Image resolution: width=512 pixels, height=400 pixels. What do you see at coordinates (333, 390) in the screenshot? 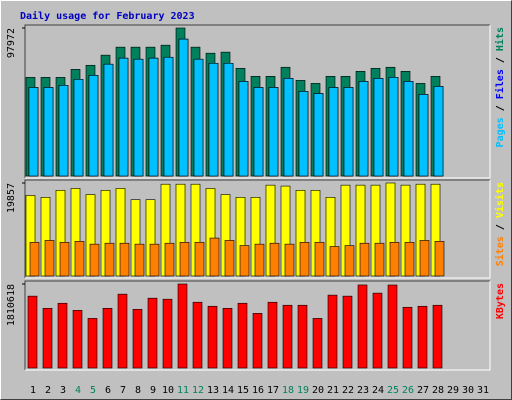
I see `x-tick-label: 21` at bounding box center [333, 390].